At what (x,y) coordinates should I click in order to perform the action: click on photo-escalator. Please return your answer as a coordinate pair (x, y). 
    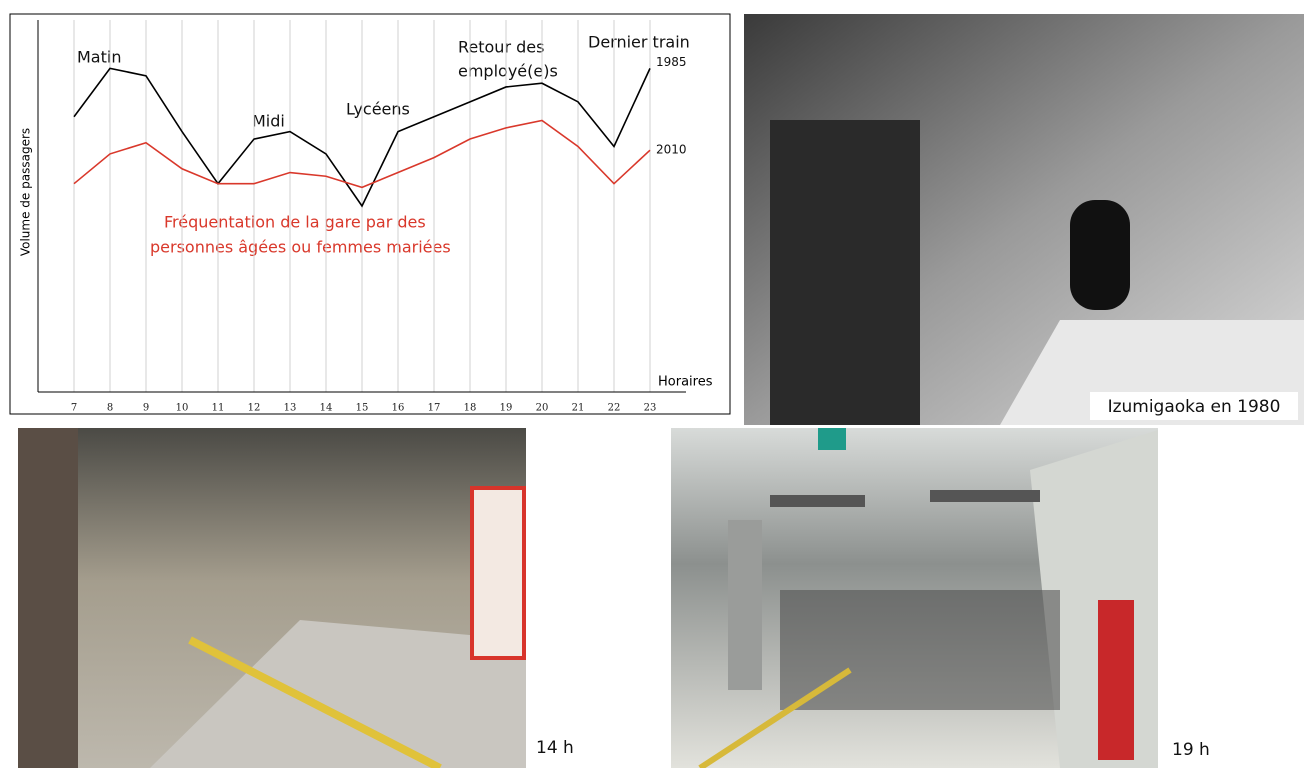
    Looking at the image, I should click on (1100, 255).